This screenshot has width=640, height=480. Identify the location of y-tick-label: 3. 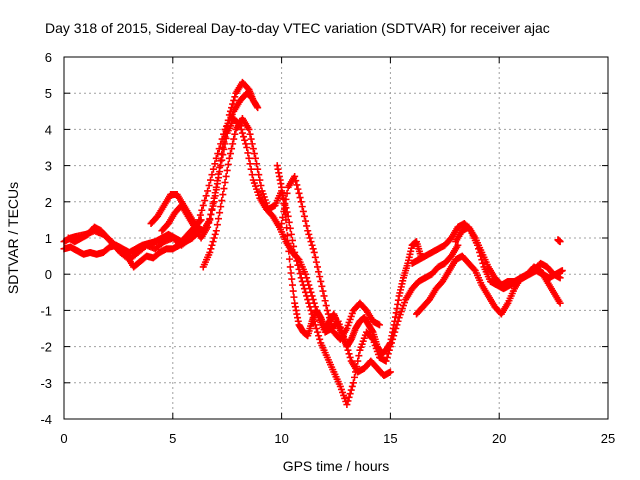
(48, 166).